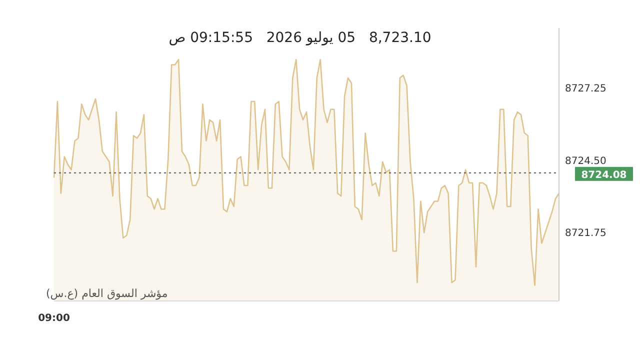 Image resolution: width=640 pixels, height=352 pixels. Describe the element at coordinates (585, 161) in the screenshot. I see `y-tick-label: 8724.50` at that location.